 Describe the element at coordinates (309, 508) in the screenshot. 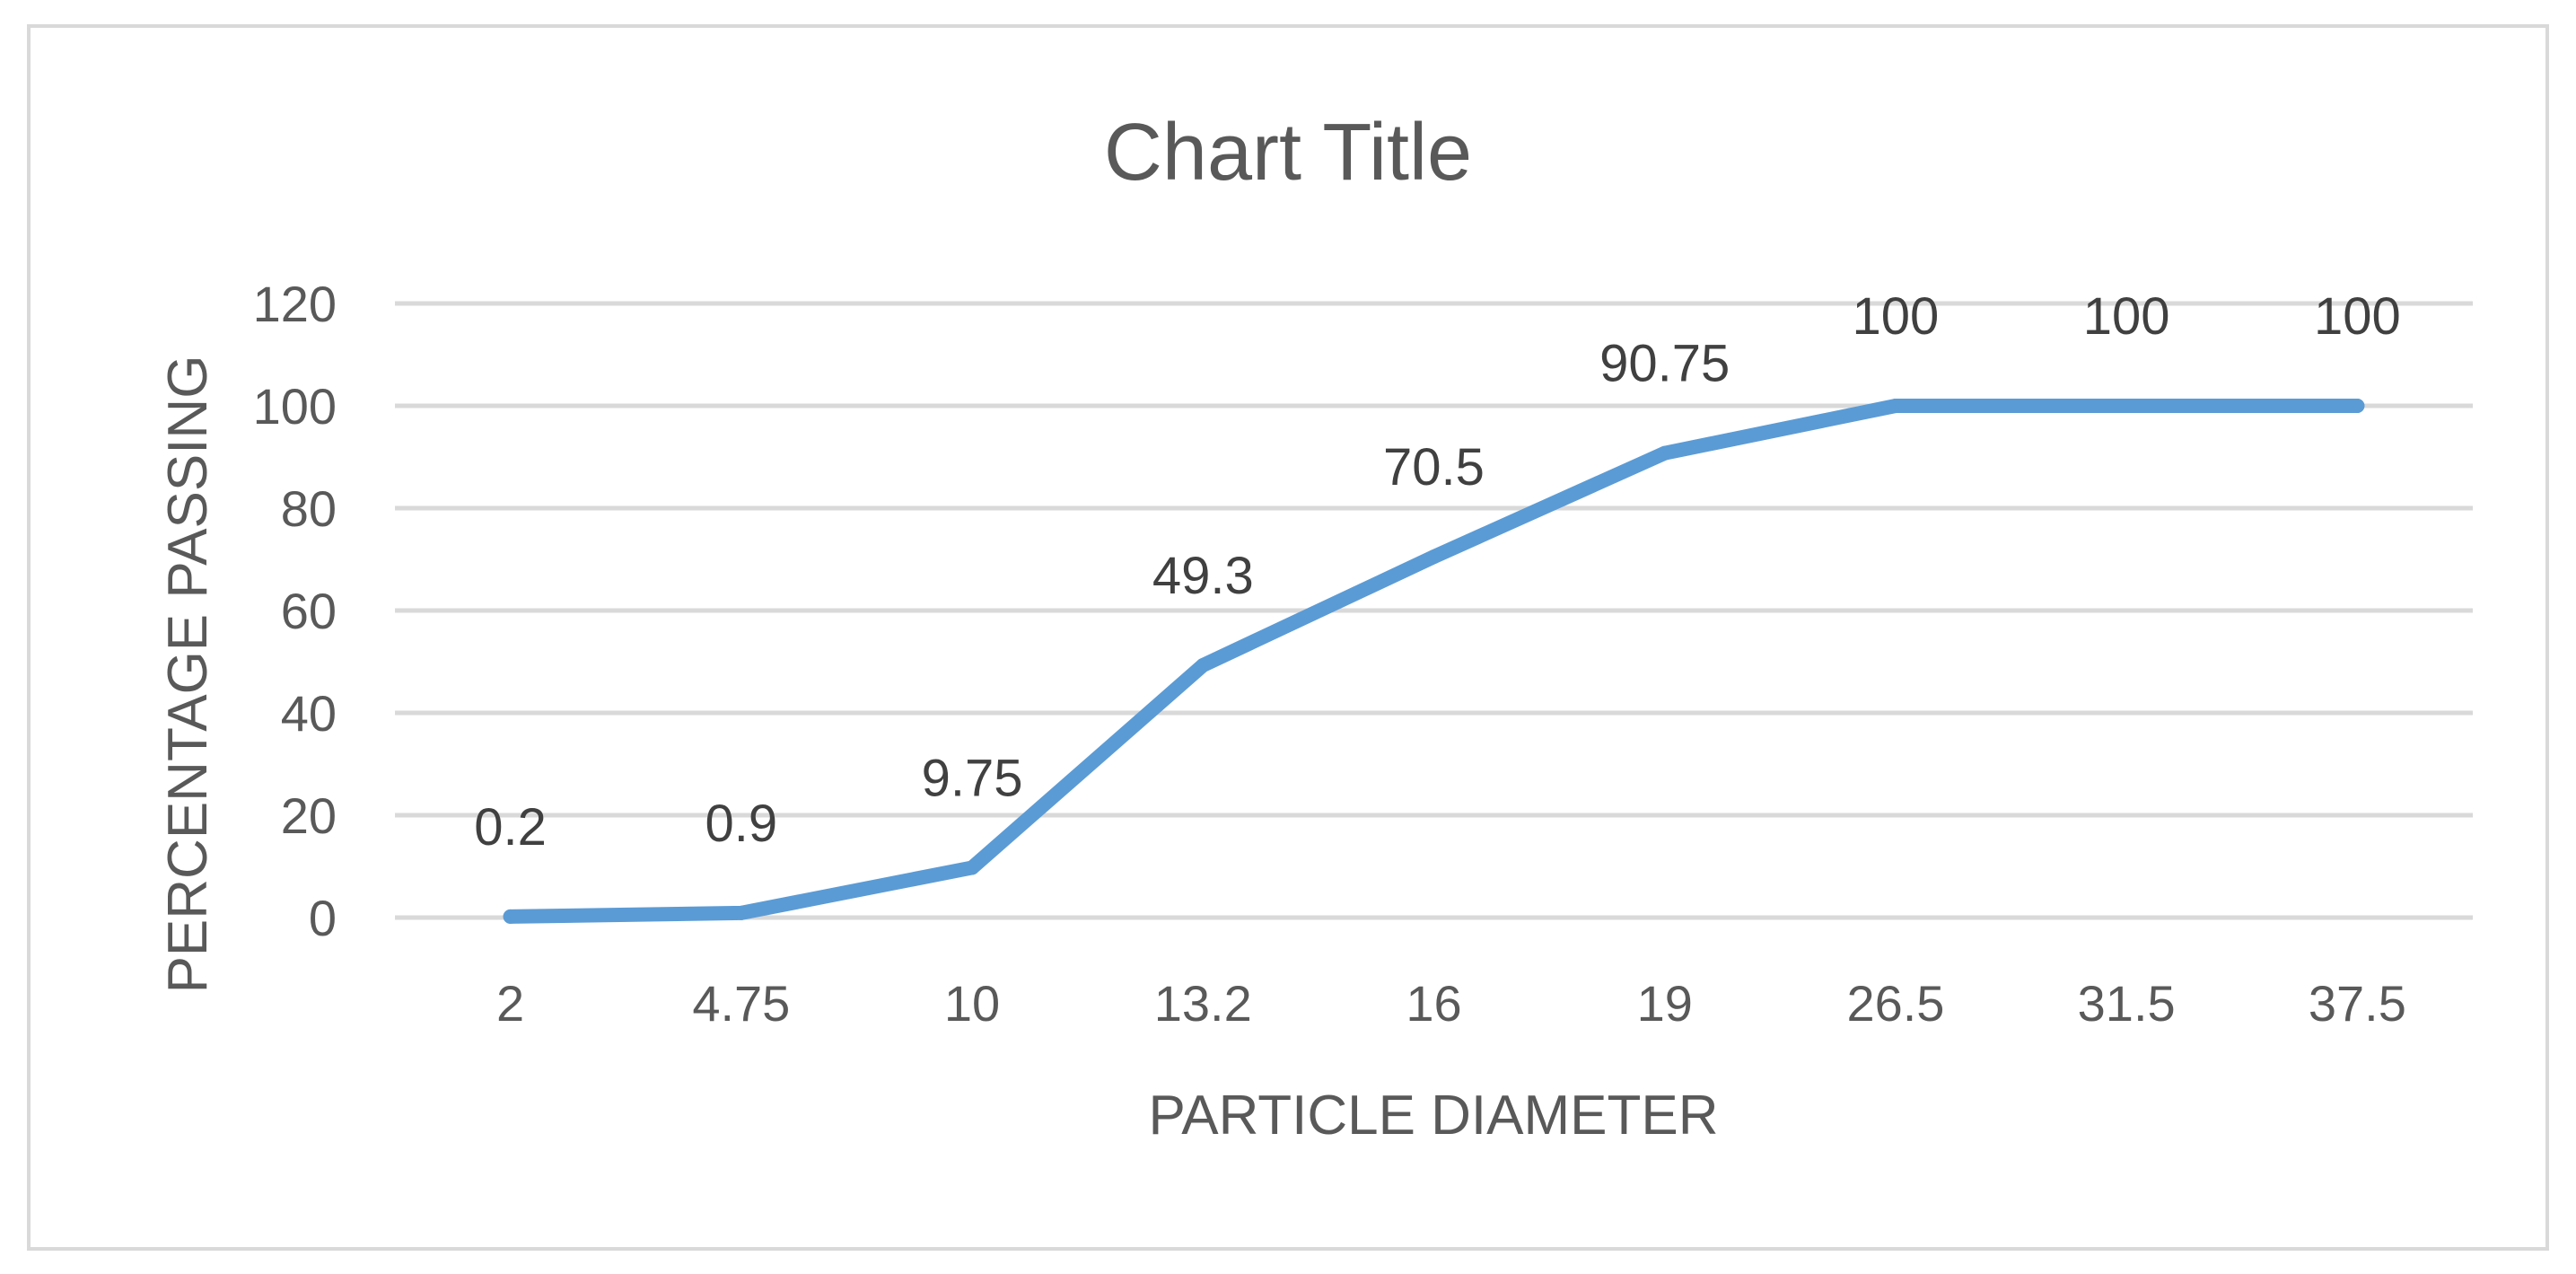

I see `y-tick-label: 80` at that location.